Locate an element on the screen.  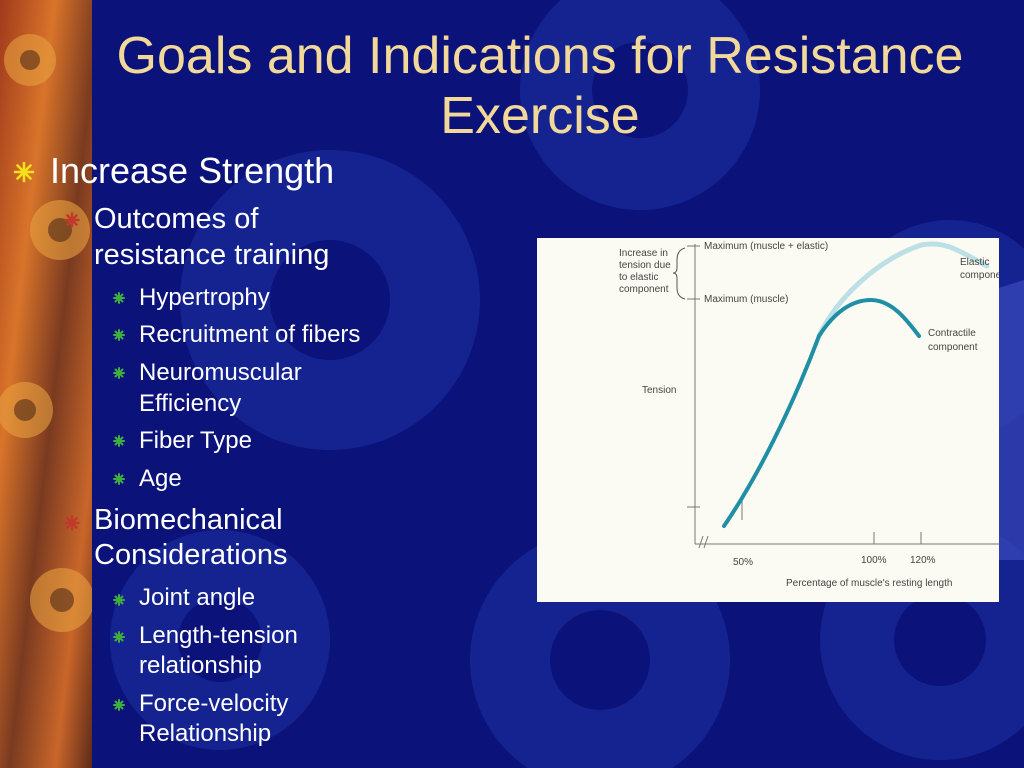
contractile-component-curve is located at coordinates (821, 412).